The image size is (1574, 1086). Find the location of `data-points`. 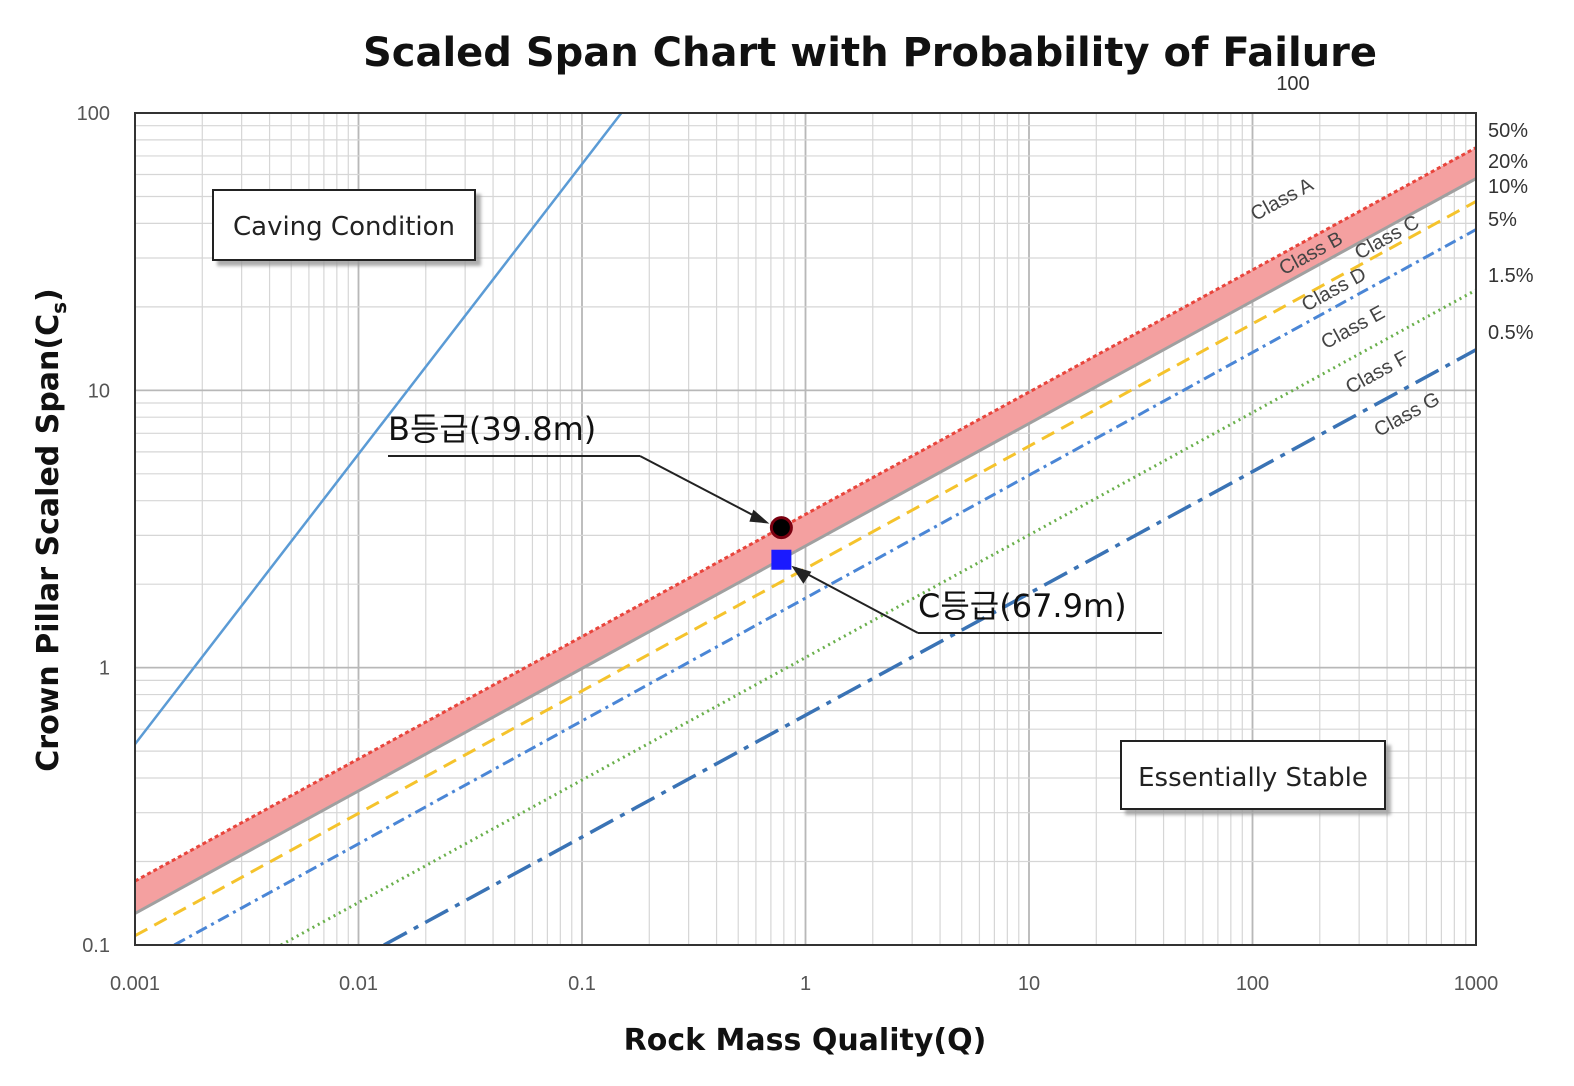

data-points is located at coordinates (781, 543).